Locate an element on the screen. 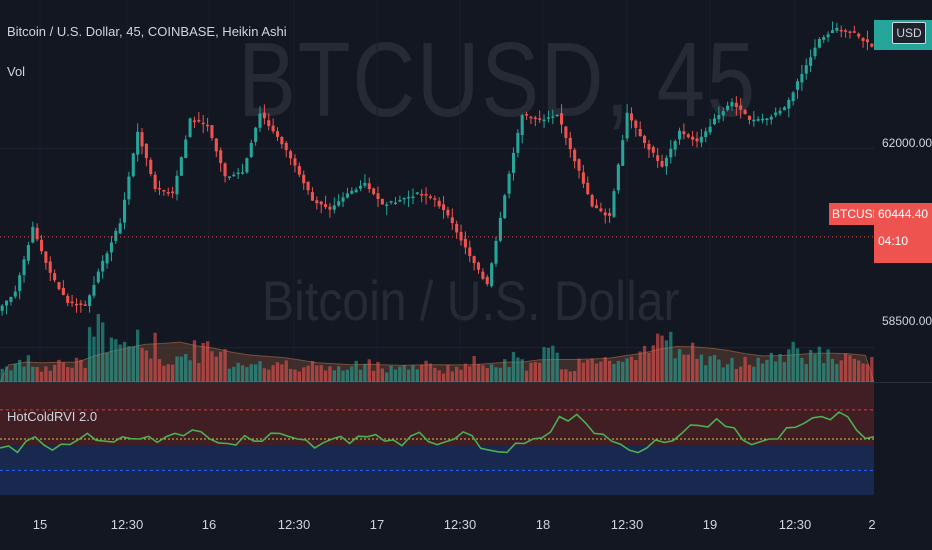  price-tick: 62000.00 is located at coordinates (907, 143).